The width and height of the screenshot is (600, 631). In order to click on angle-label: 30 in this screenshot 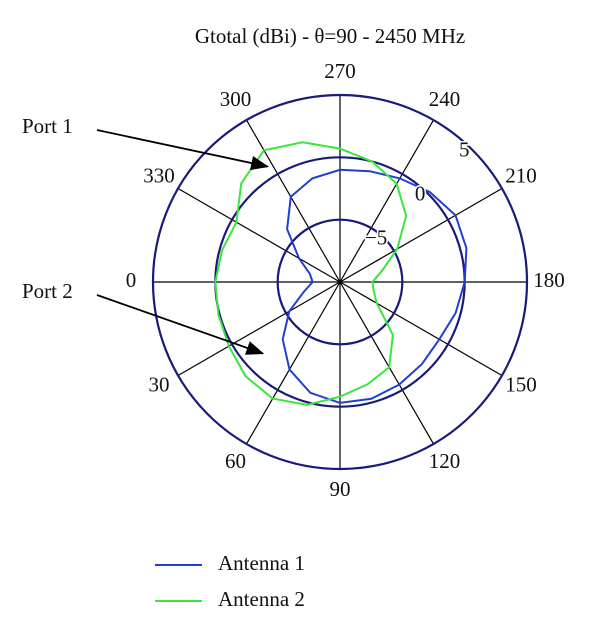, I will do `click(159, 384)`.